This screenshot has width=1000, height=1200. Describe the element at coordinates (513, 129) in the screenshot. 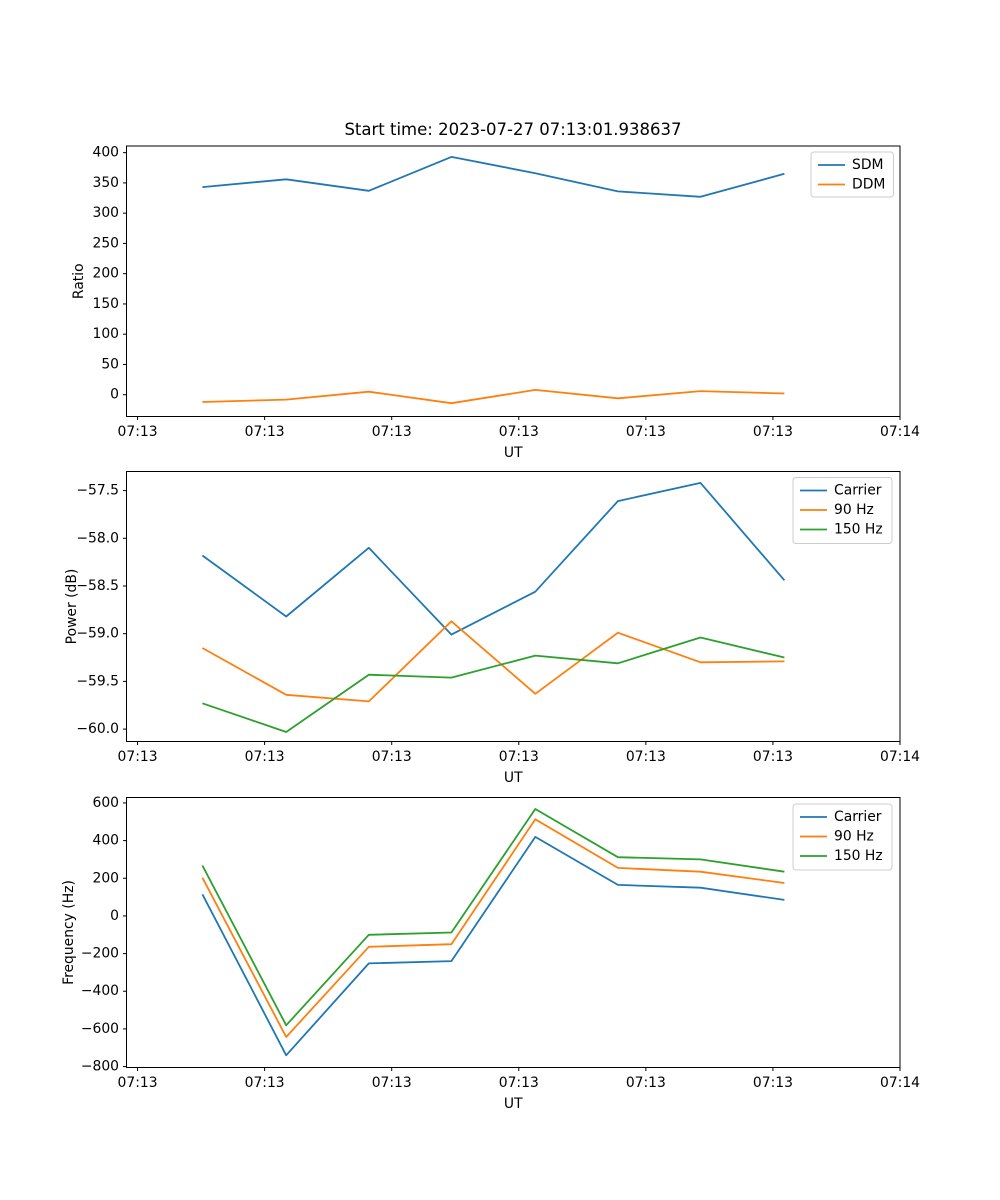

I see `chart-title: Start time: 2023-07-27 07:13:01.938637` at that location.